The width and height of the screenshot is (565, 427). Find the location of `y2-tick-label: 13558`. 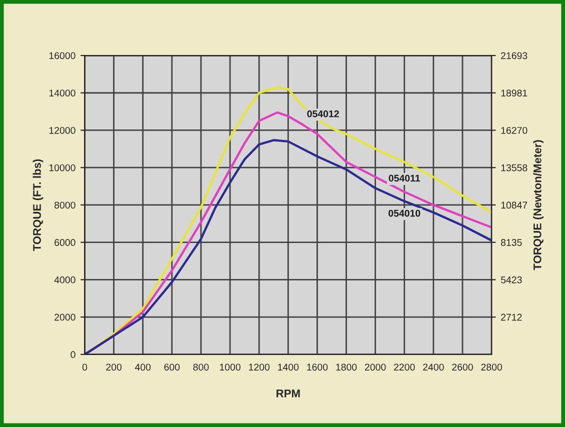

y2-tick-label: 13558 is located at coordinates (514, 168).